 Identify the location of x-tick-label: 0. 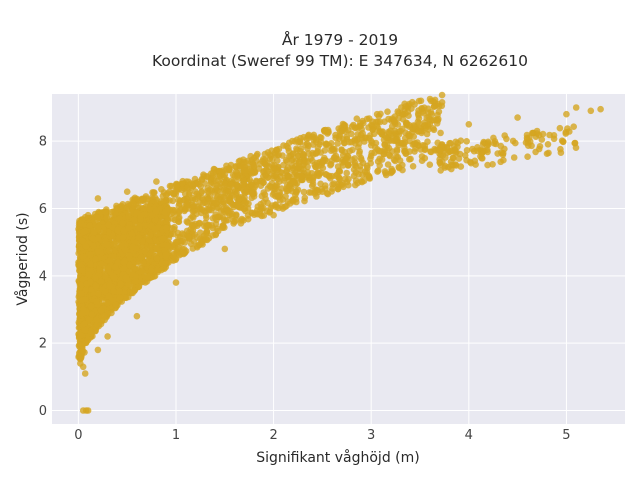
(78, 435).